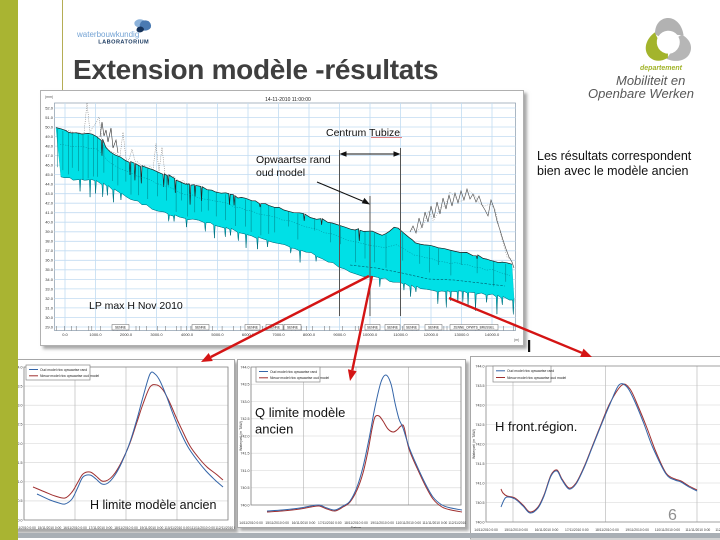  What do you see at coordinates (136, 306) in the screenshot?
I see `svg-text: LP max H Nov 2010` at bounding box center [136, 306].